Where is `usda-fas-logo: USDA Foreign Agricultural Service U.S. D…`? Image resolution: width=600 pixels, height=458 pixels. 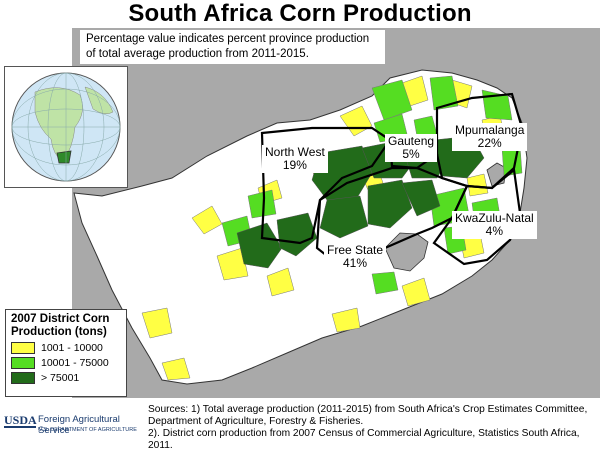
usda-fas-logo: USDA Foreign Agricultural Service U.S. D… is located at coordinates (74, 429).